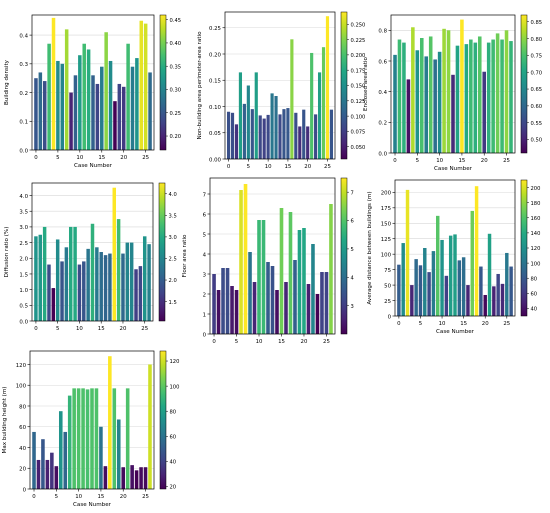  What do you see at coordinates (205, 215) in the screenshot?
I see `y-tick-label: 6` at bounding box center [205, 215].